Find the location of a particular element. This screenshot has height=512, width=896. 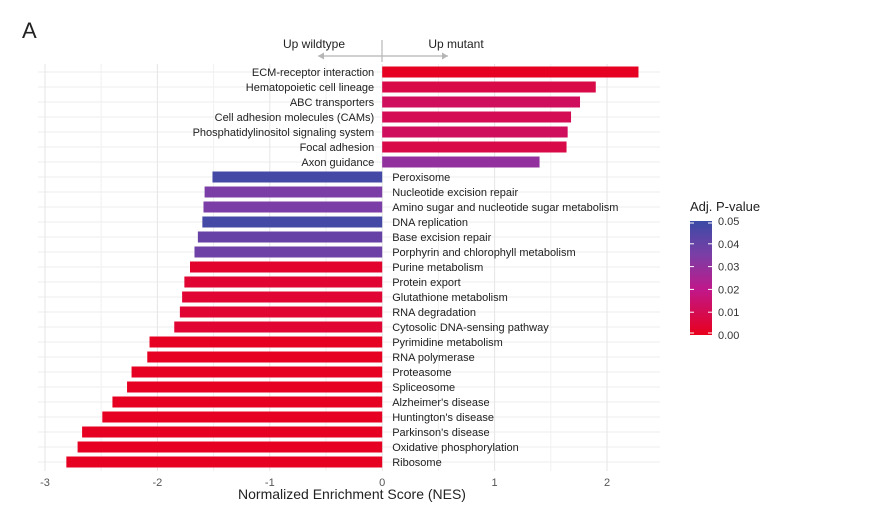

category-label: Peroxisome is located at coordinates (421, 178).